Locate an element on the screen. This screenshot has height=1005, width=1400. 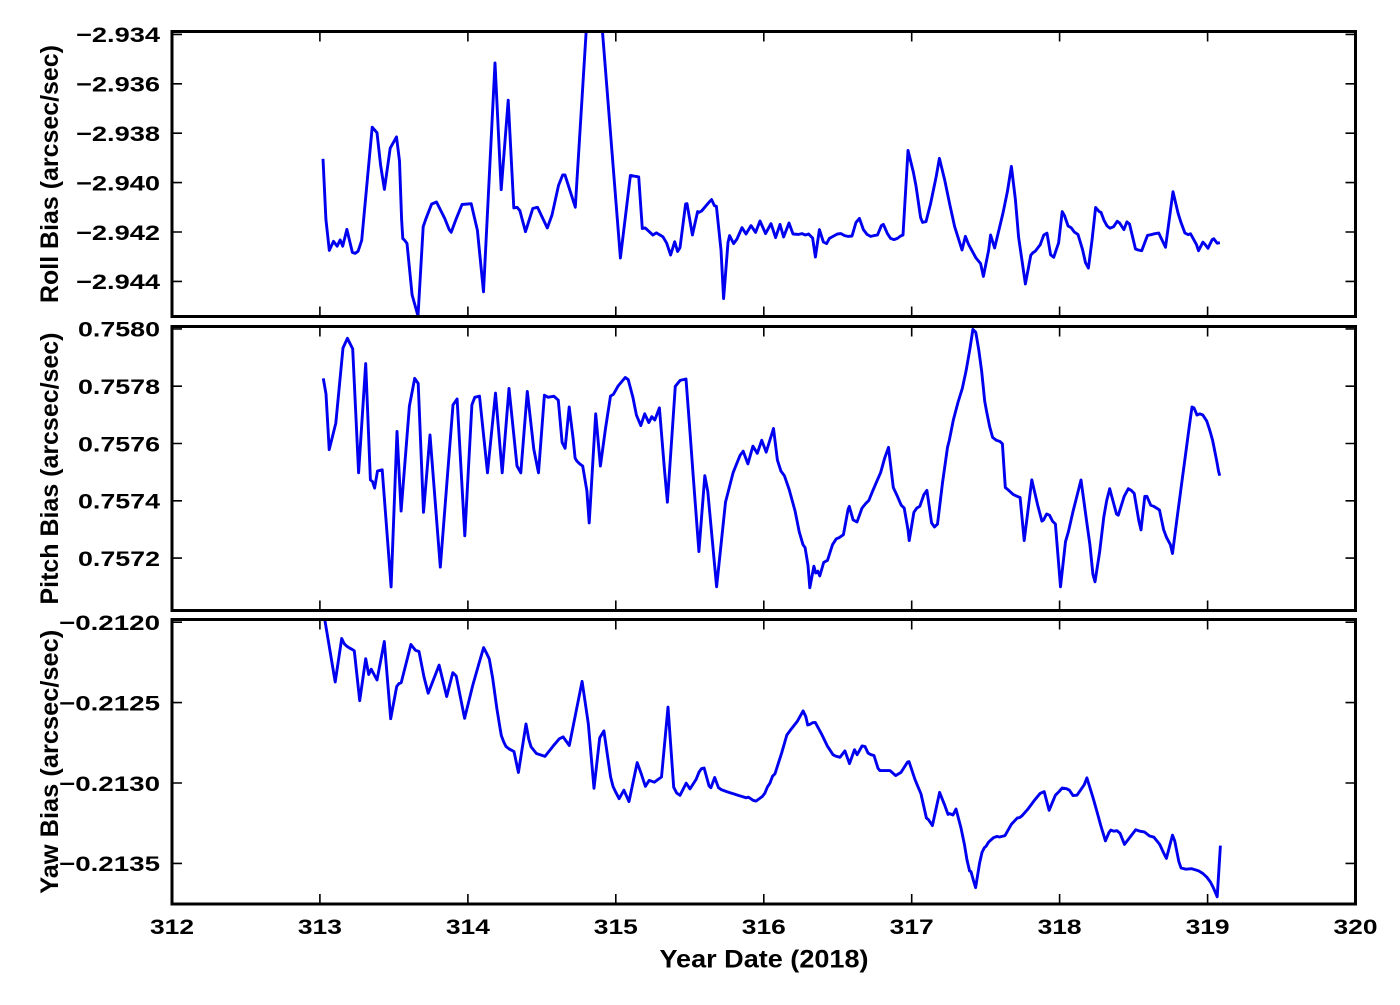
svg-text: 314 is located at coordinates (468, 927).